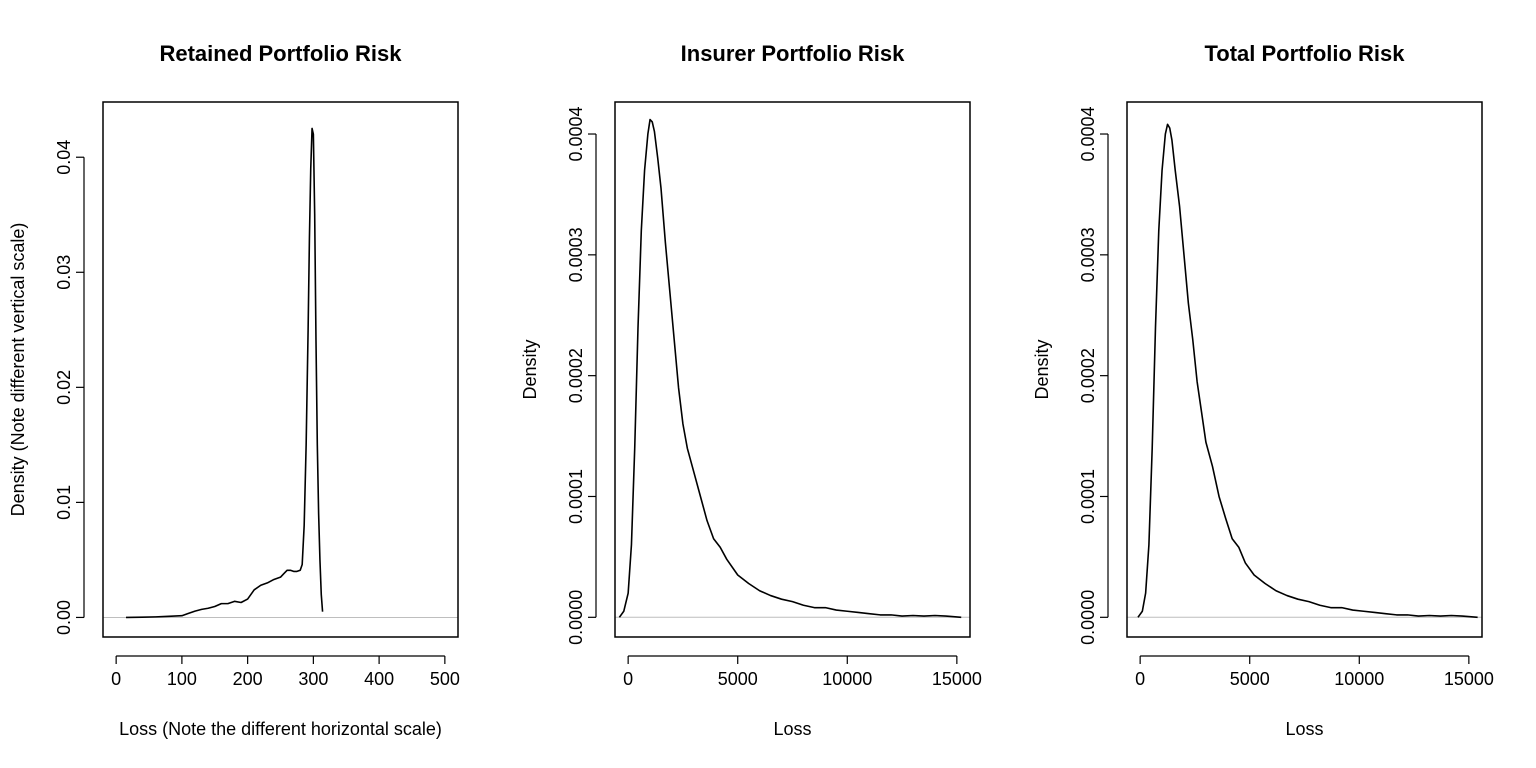 The width and height of the screenshot is (1536, 768). I want to click on x-tick-label: 200, so click(248, 679).